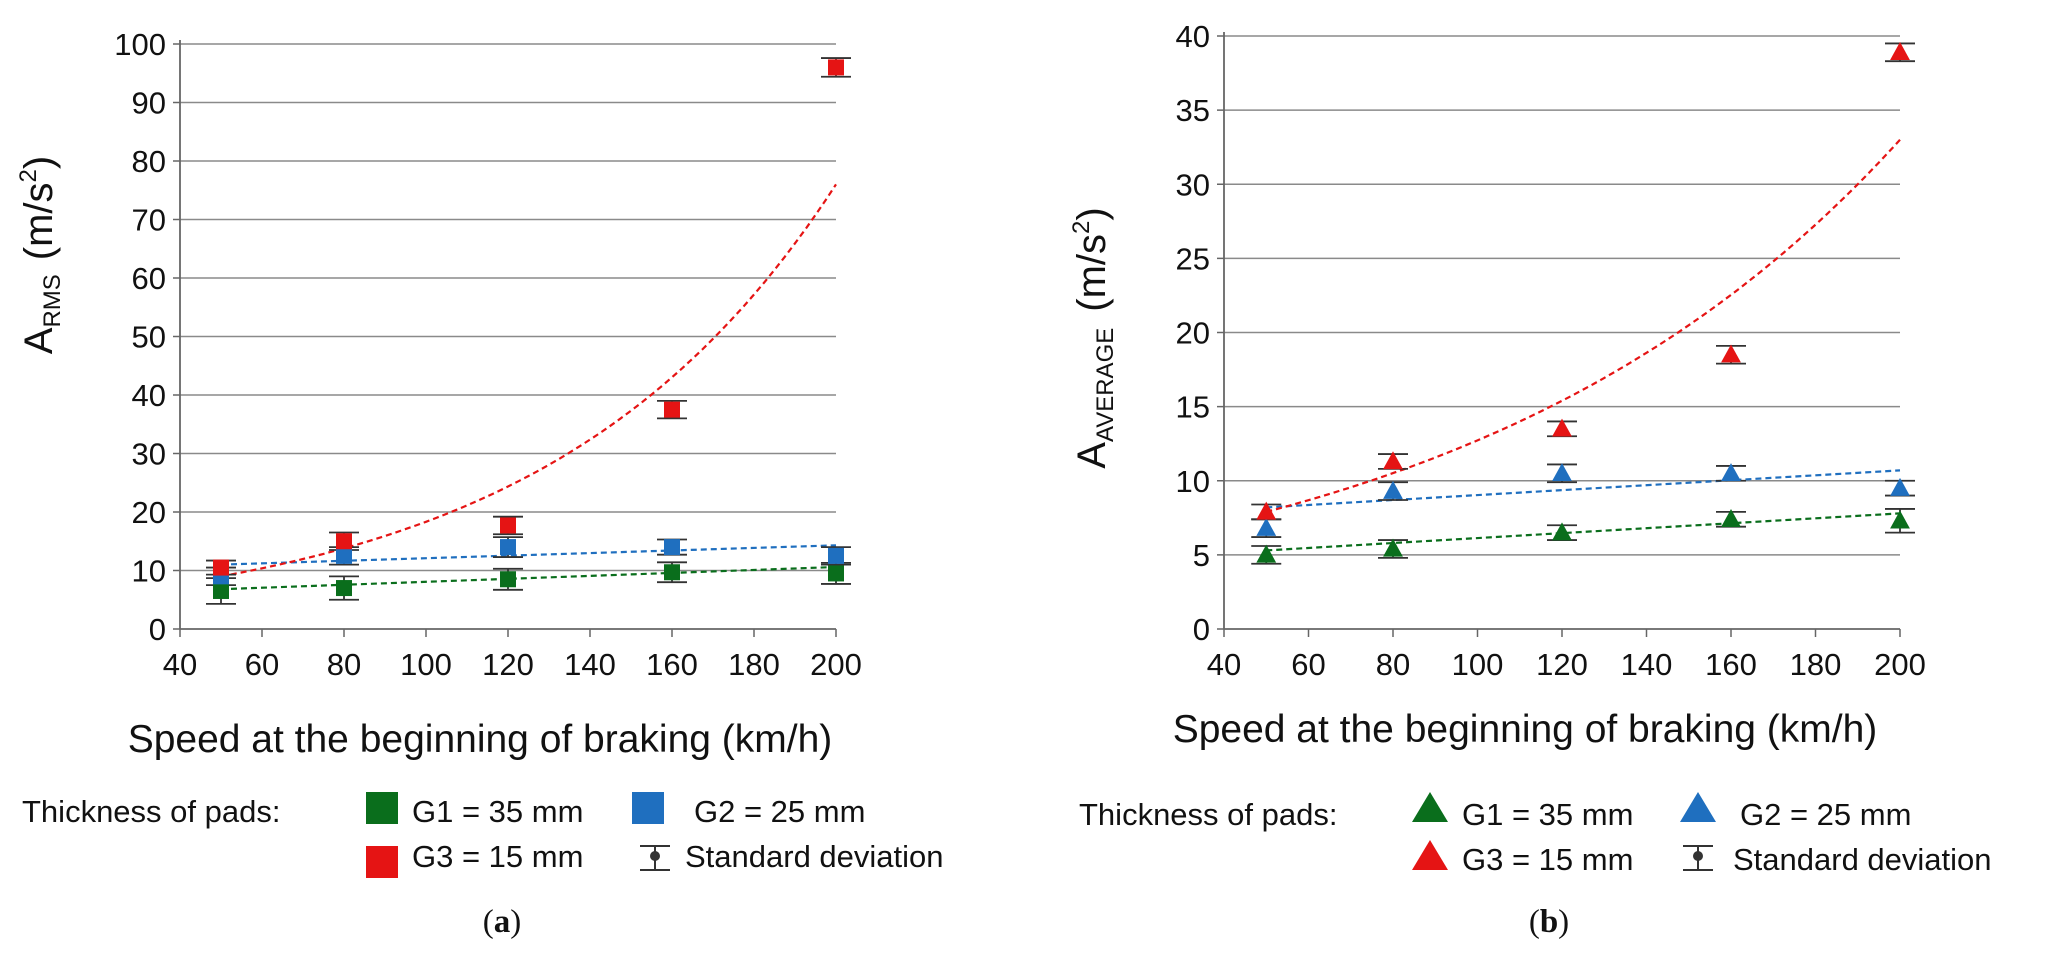  What do you see at coordinates (1208, 814) in the screenshot?
I see `legend-title-b: Thickness of pads:` at bounding box center [1208, 814].